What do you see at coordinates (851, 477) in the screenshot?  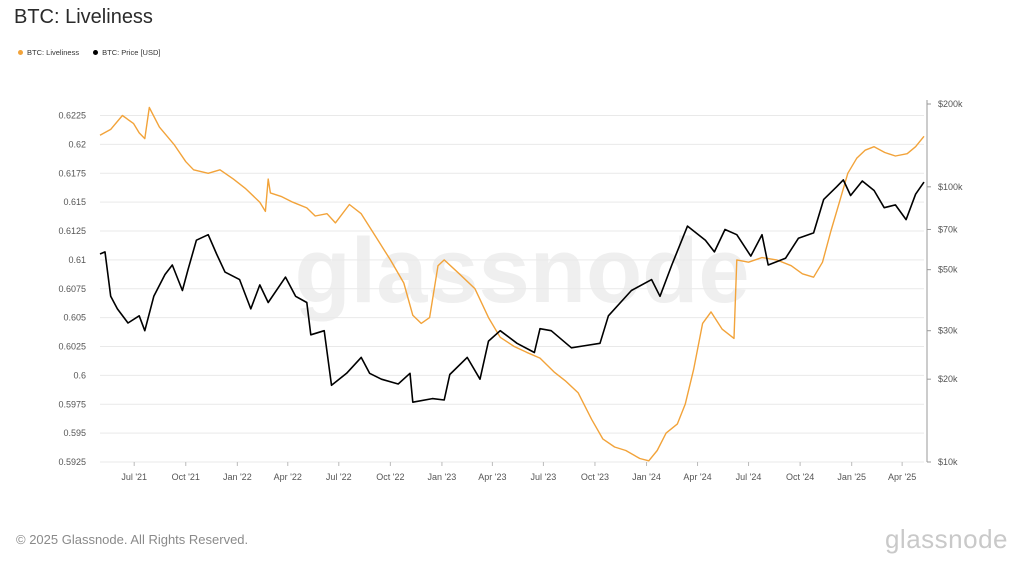 I see `x-tick-label: Jan '25` at bounding box center [851, 477].